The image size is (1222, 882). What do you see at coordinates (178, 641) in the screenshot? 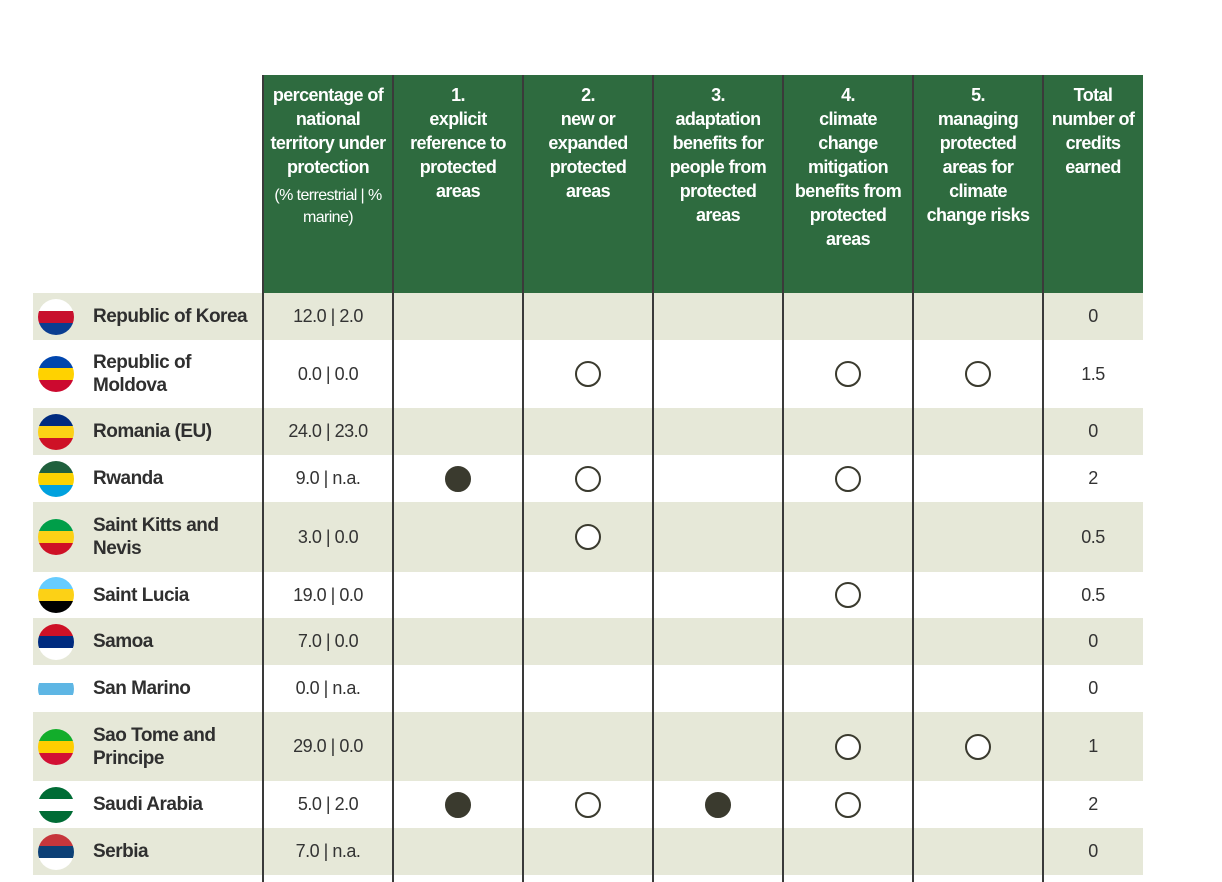
I see `country-name: Samoa` at bounding box center [178, 641].